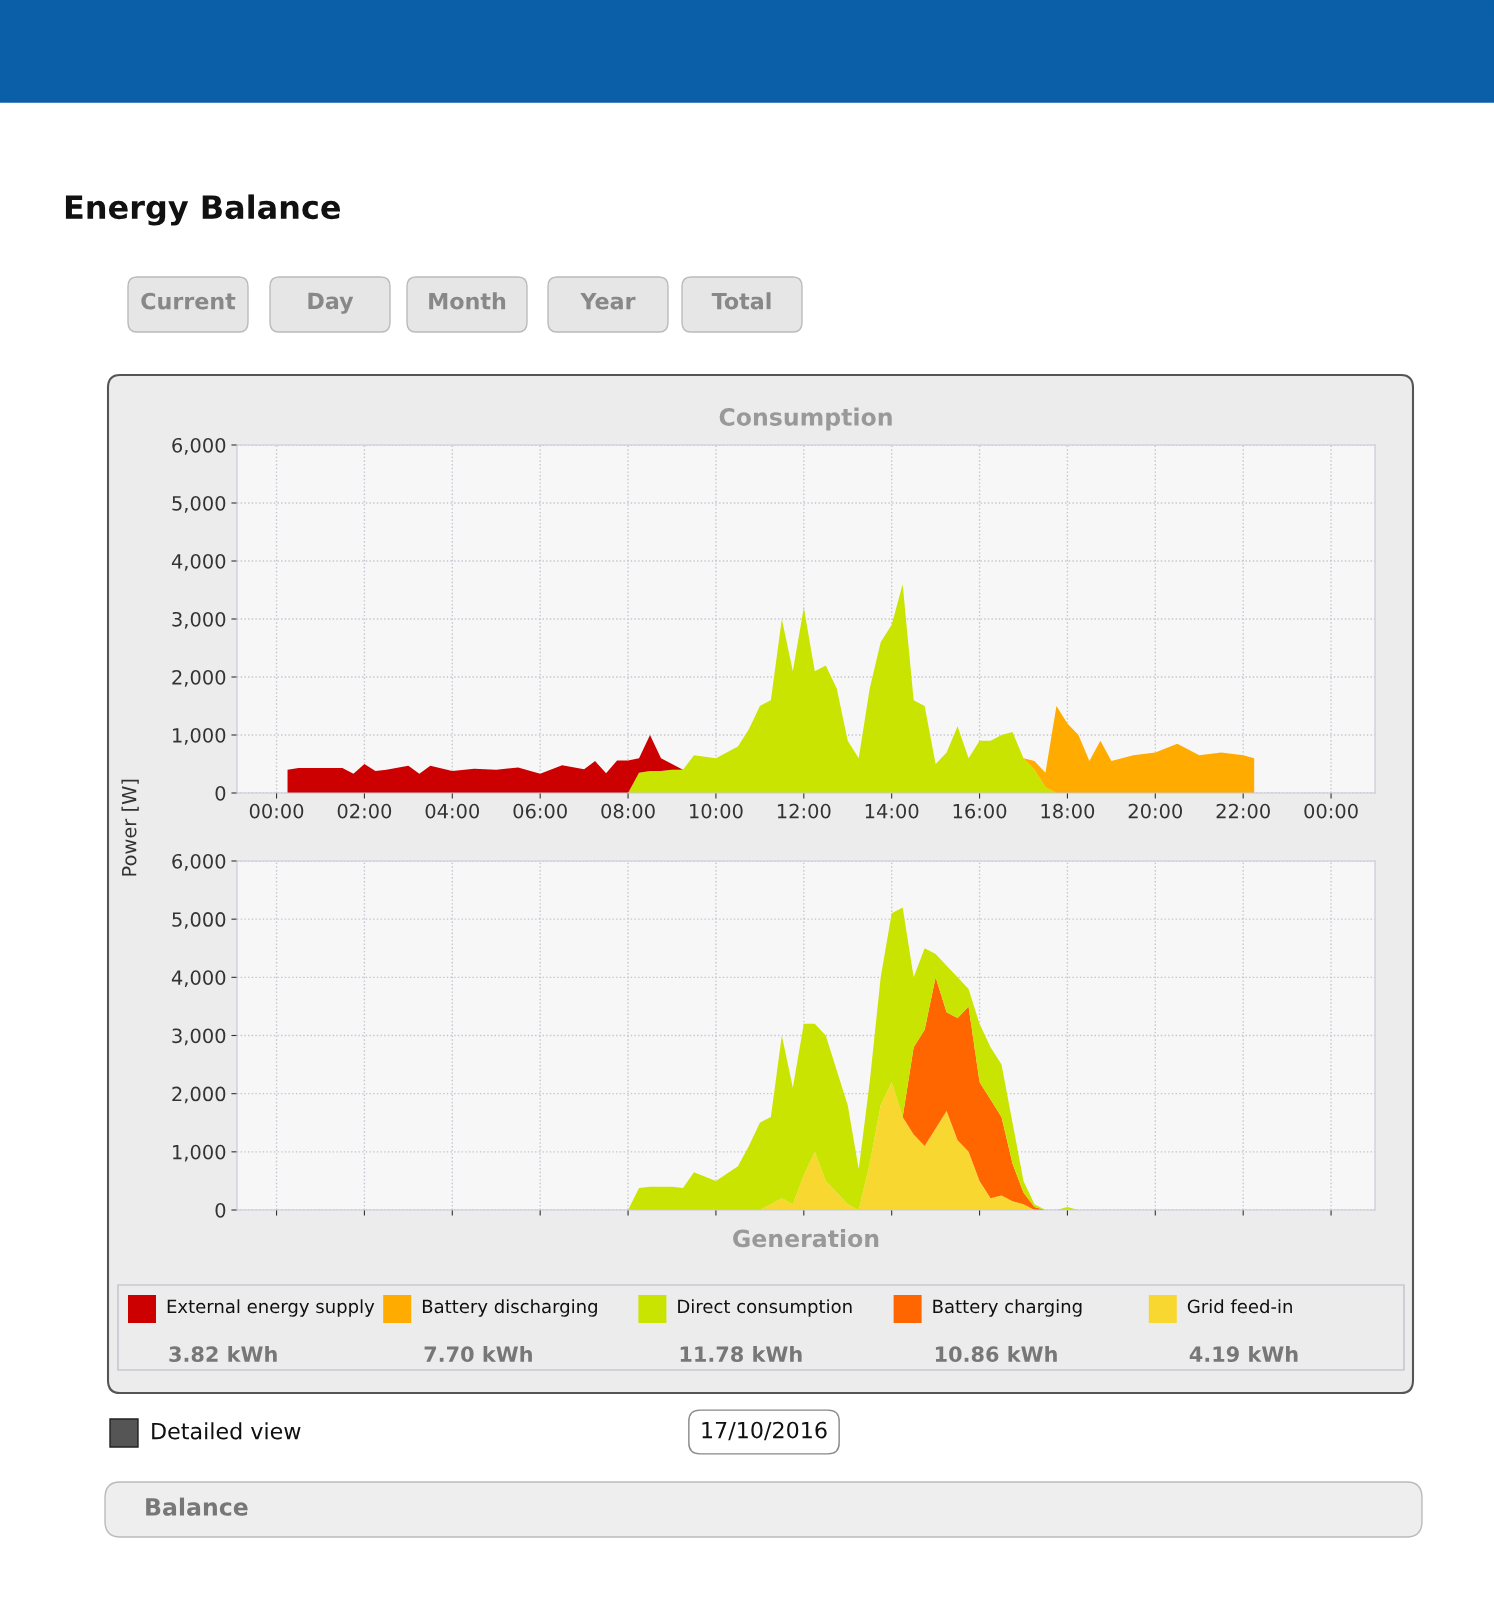 The height and width of the screenshot is (1602, 1494). I want to click on text: 17/10/2016, so click(764, 1431).